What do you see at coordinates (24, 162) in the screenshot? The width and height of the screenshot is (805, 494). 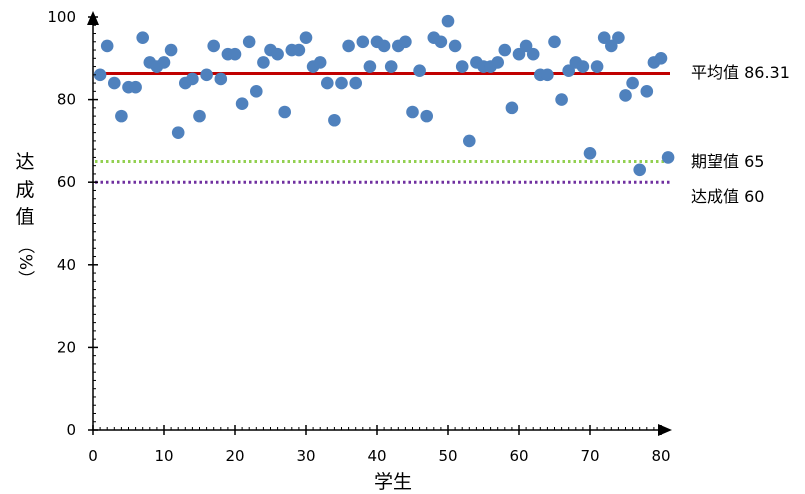 I see `y-axis-title-char: 达` at bounding box center [24, 162].